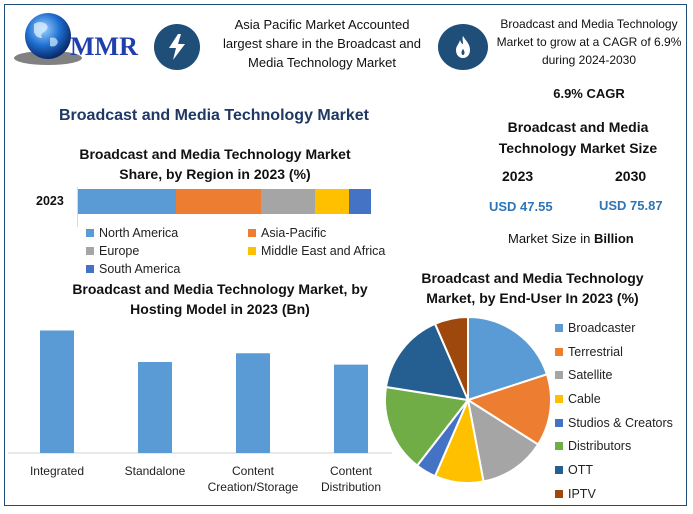 Image resolution: width=693 pixels, height=514 pixels. I want to click on pie-slice-distributors, so click(427, 426).